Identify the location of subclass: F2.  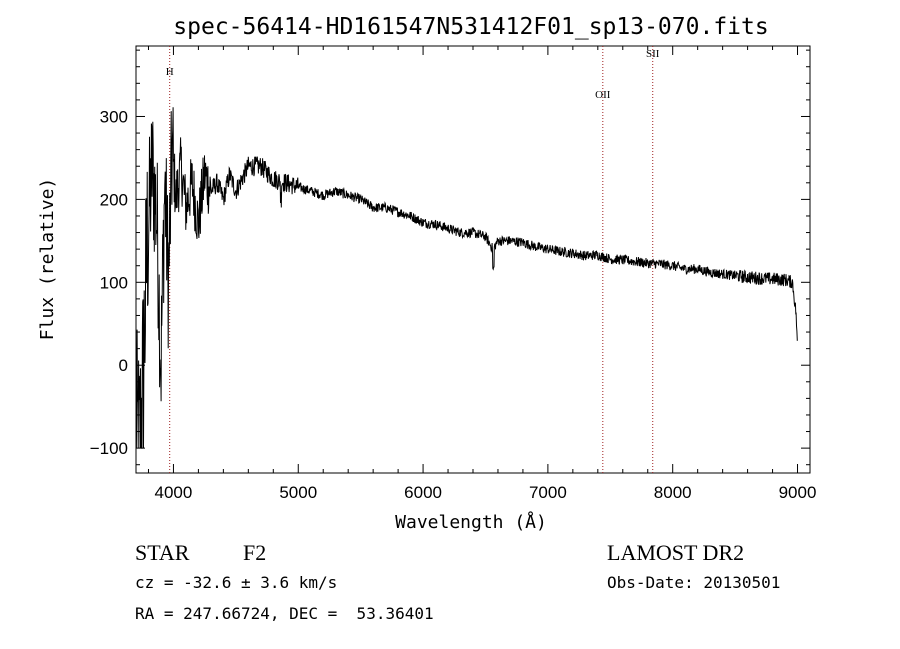
(255, 552).